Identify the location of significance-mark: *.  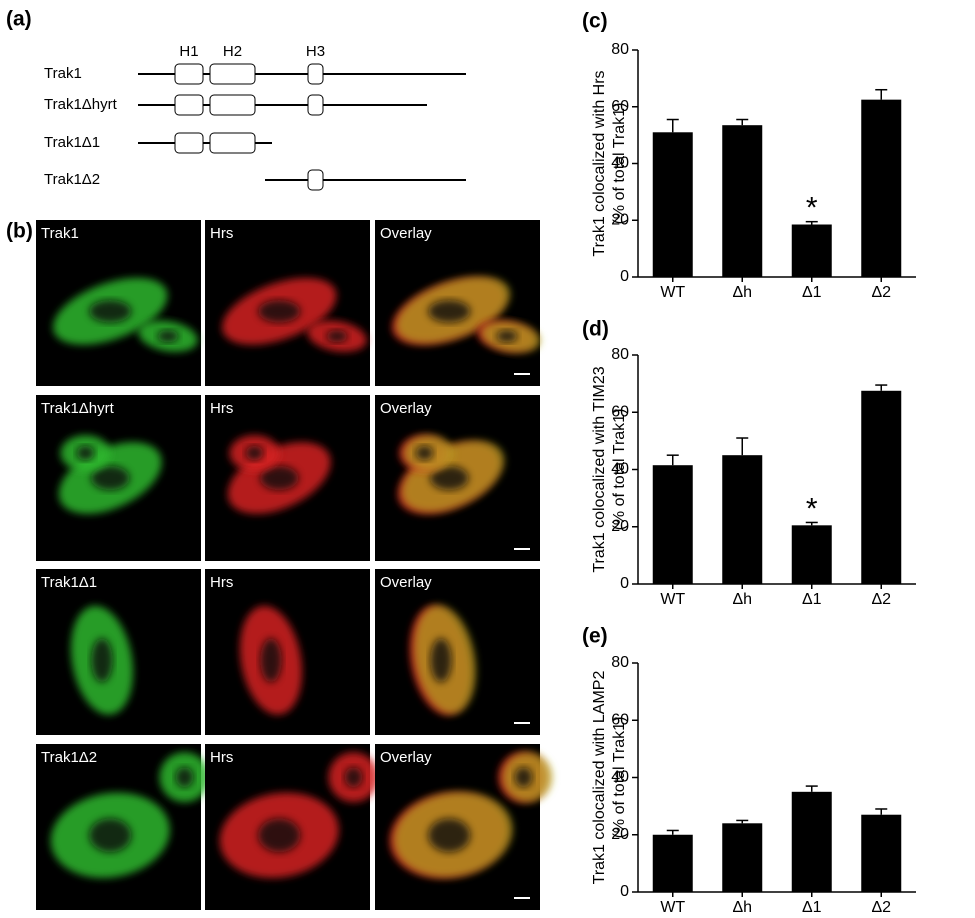
(812, 508).